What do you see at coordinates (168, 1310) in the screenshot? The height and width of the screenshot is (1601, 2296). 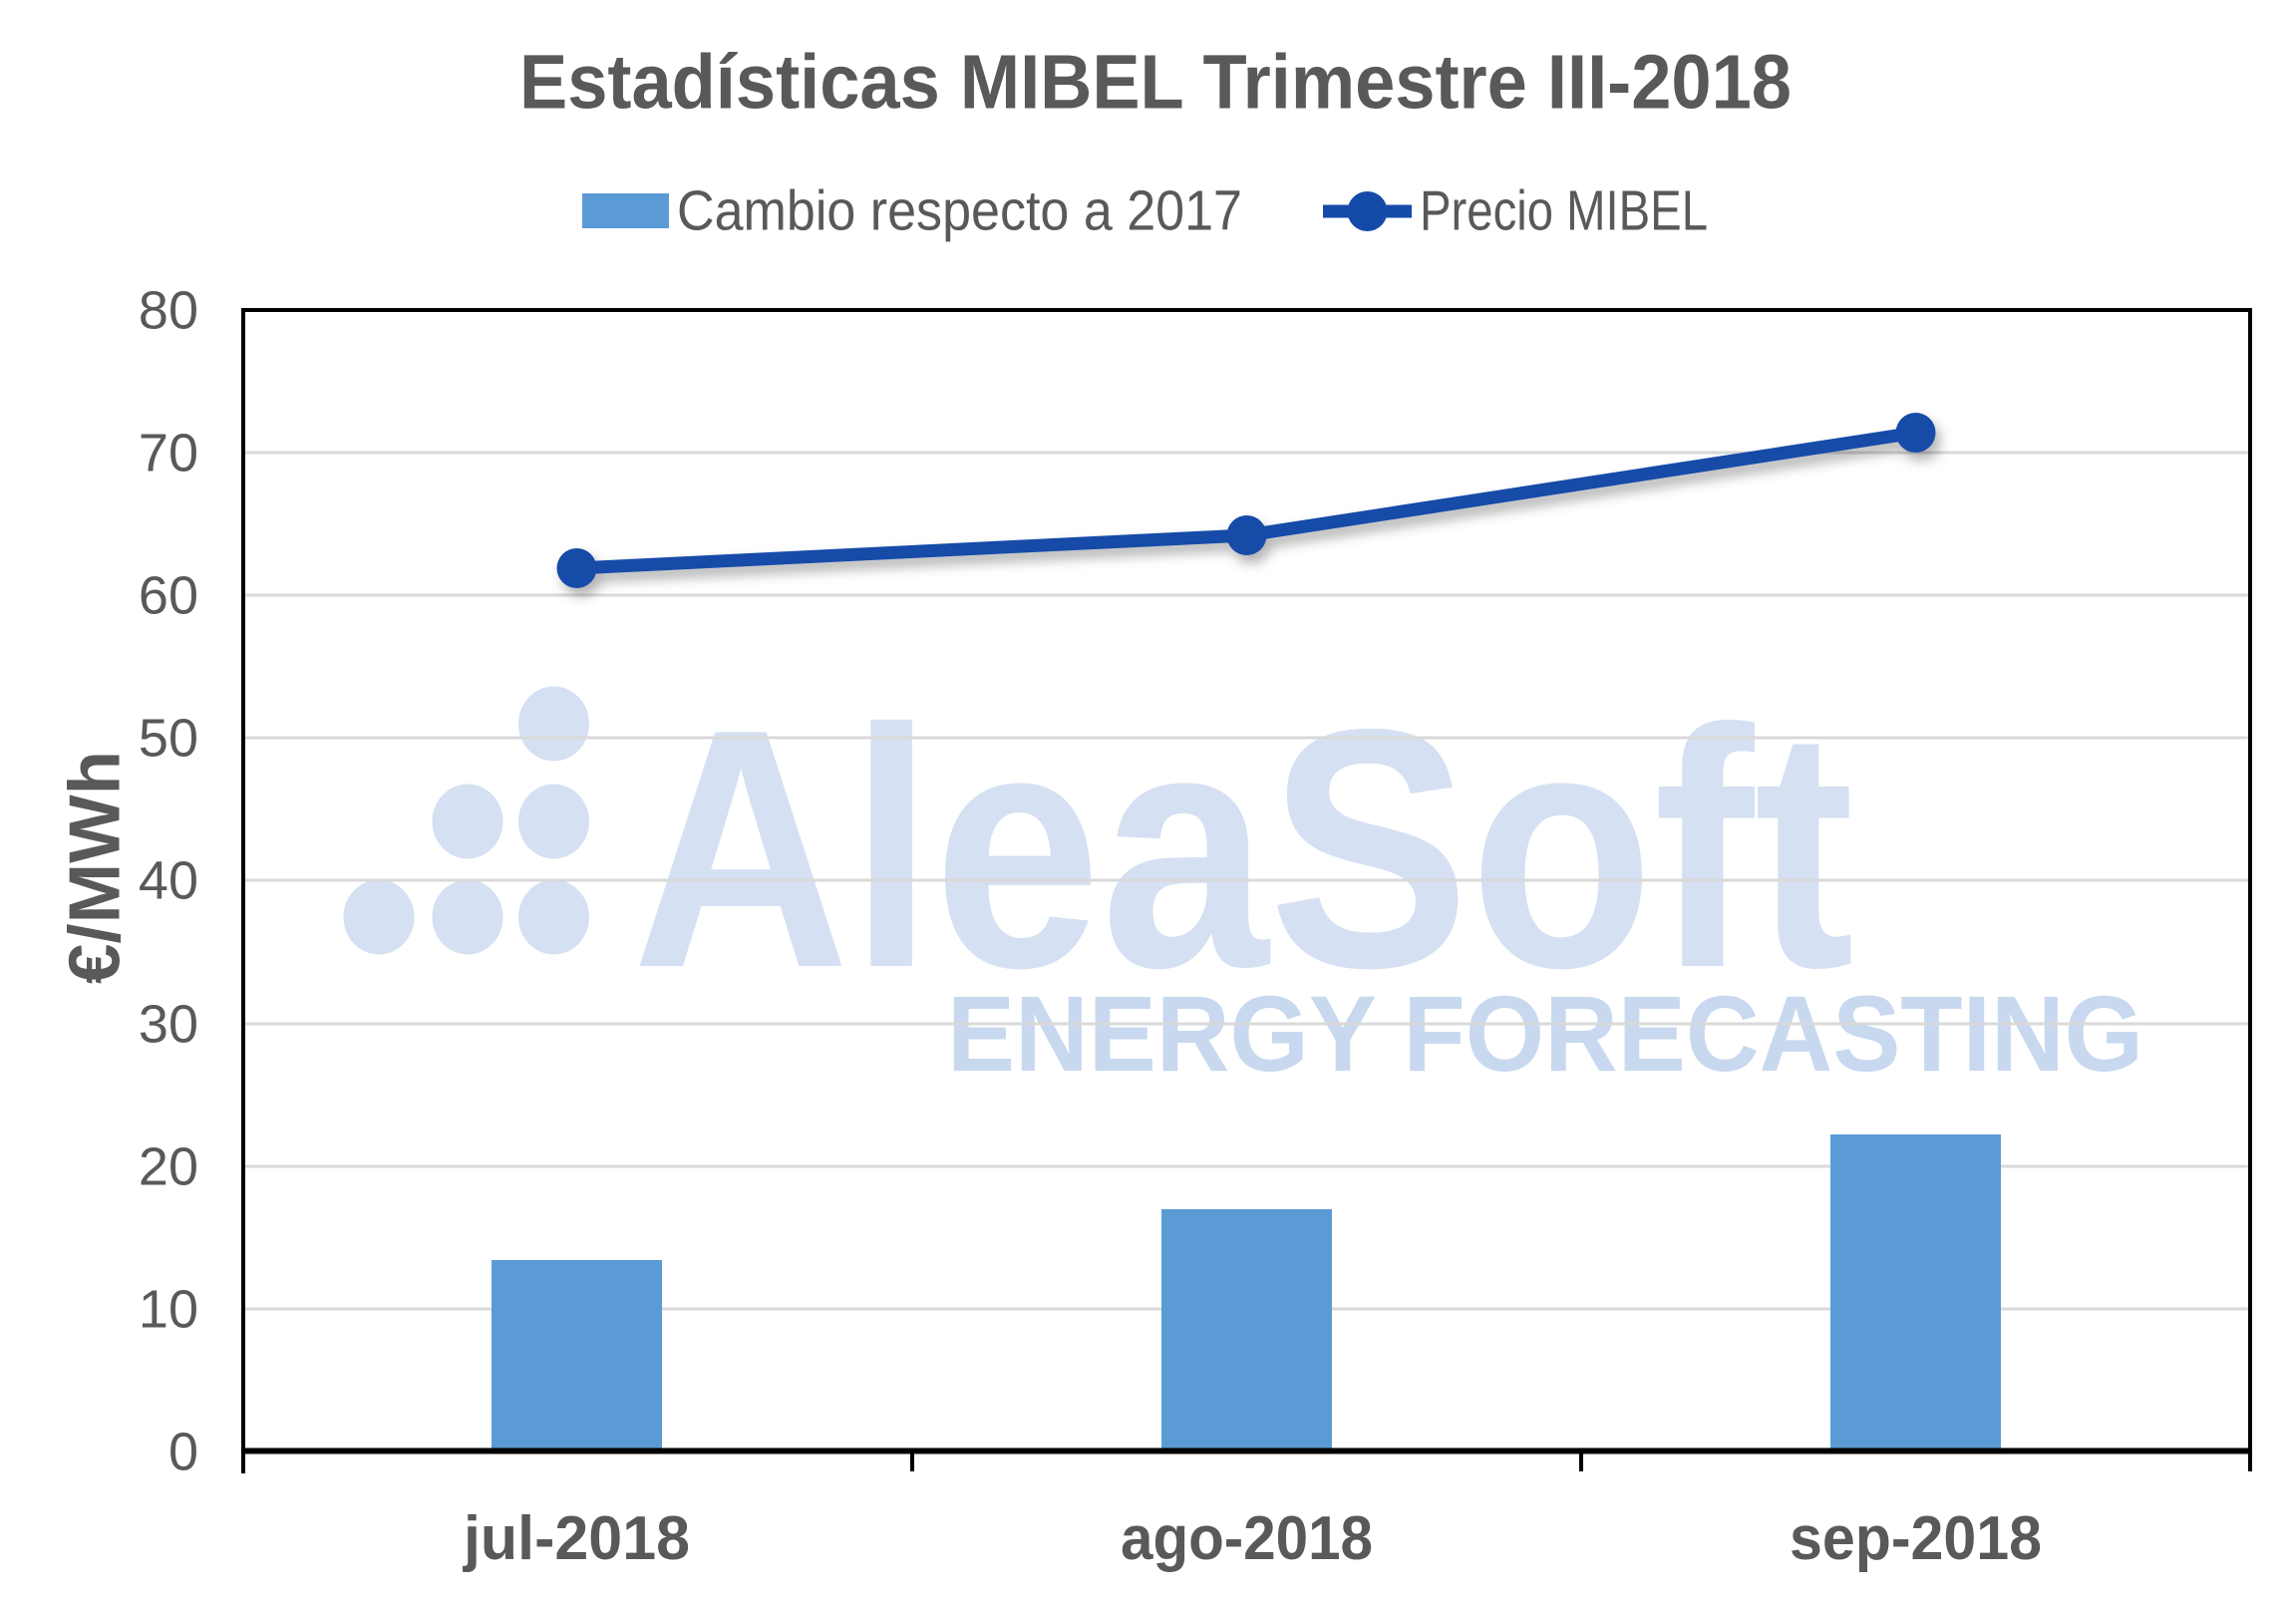 I see `svg-text: 10` at bounding box center [168, 1310].